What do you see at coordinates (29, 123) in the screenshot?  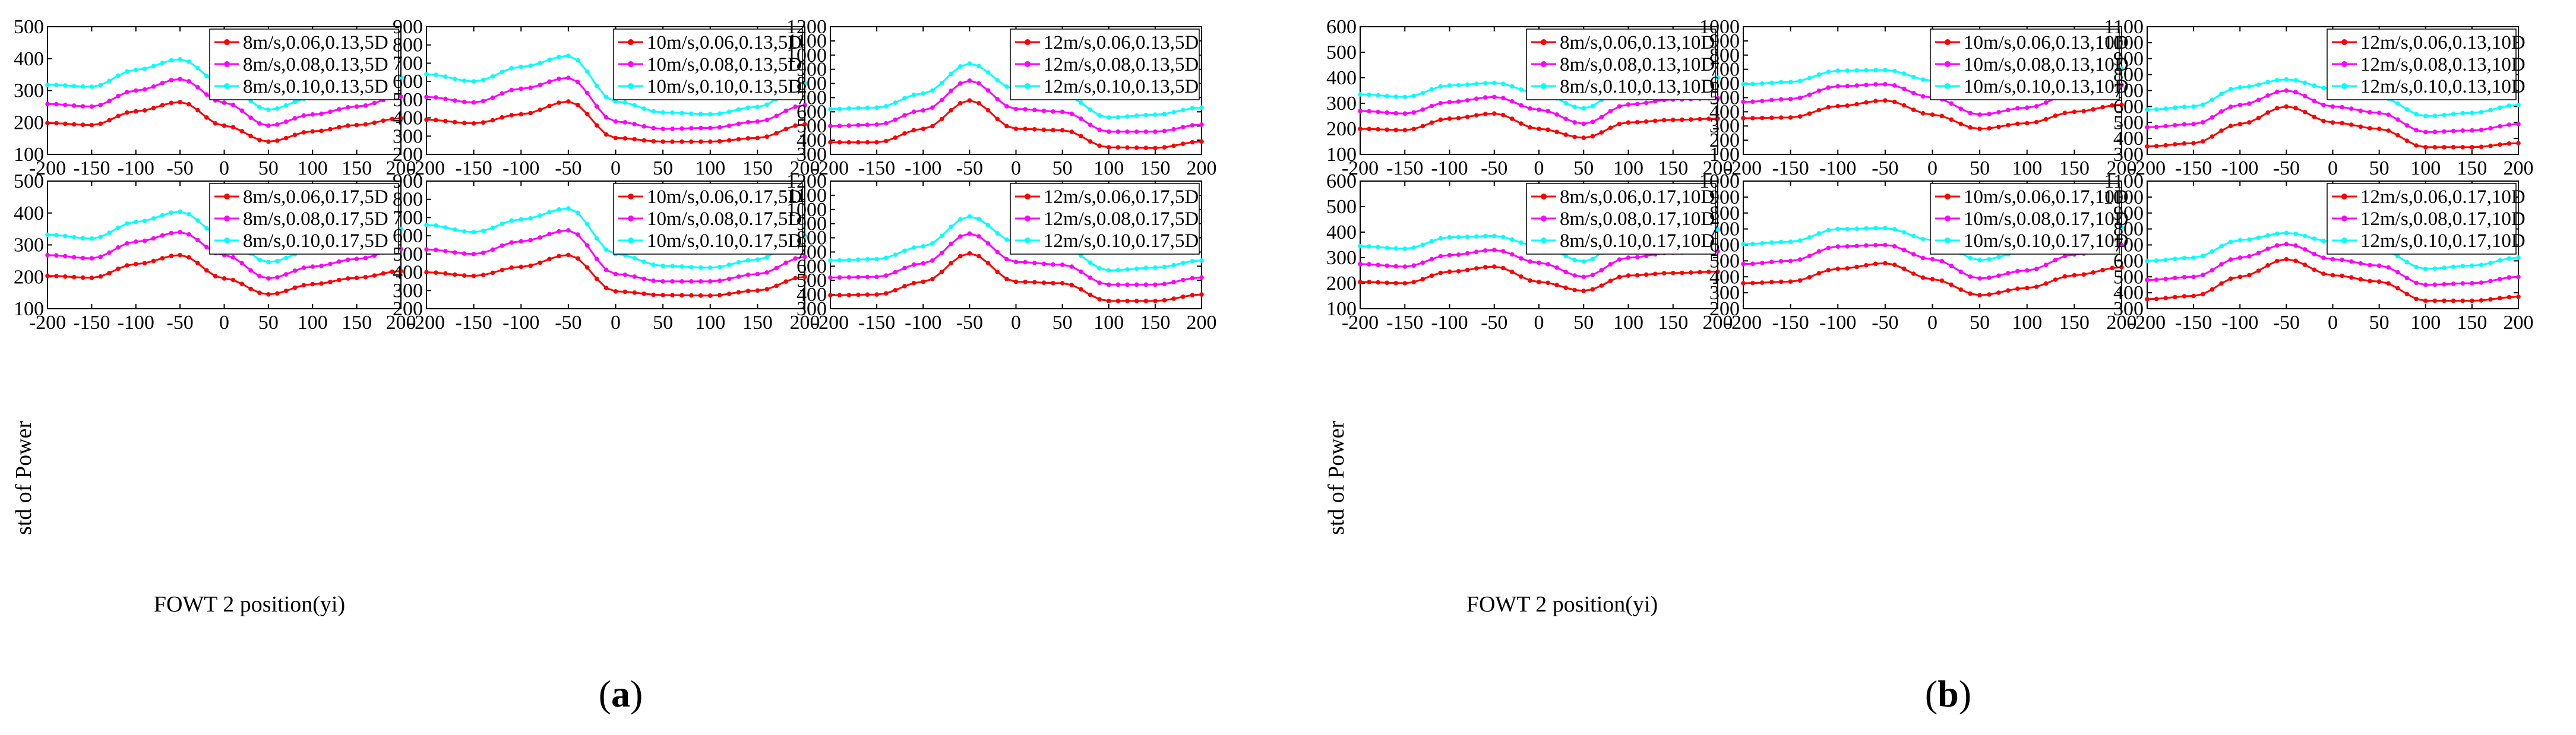 I see `y-tick-label: 200` at bounding box center [29, 123].